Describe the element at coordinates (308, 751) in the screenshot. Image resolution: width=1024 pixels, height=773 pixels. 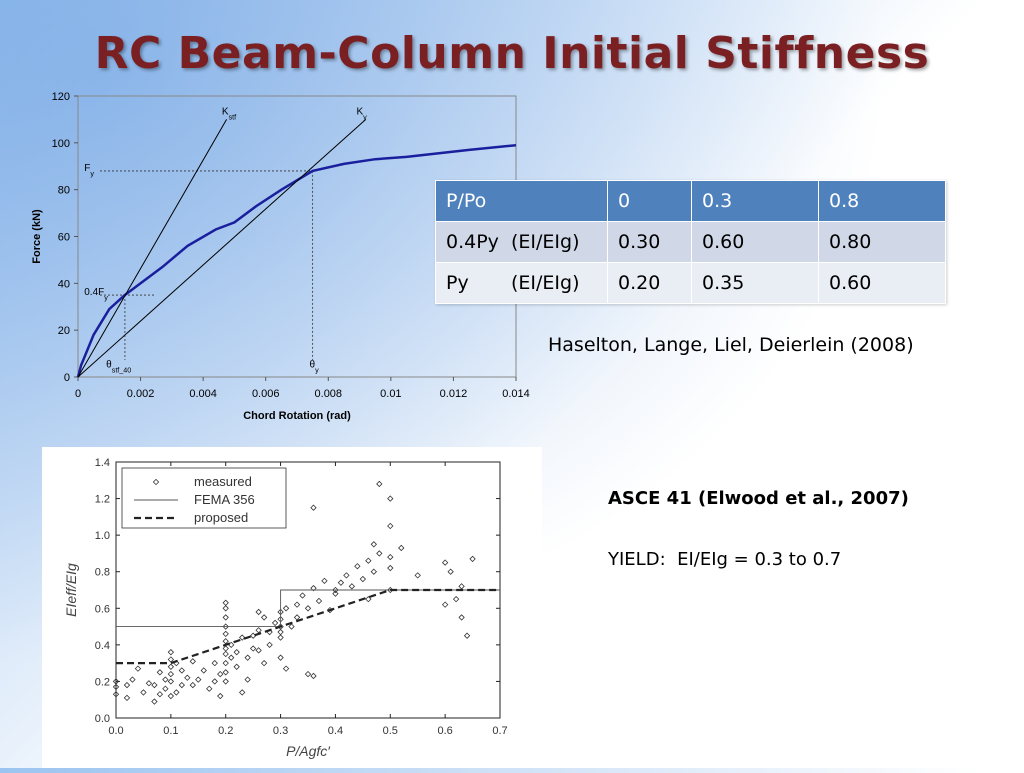
I see `x-axis-label: P/Agfc′` at that location.